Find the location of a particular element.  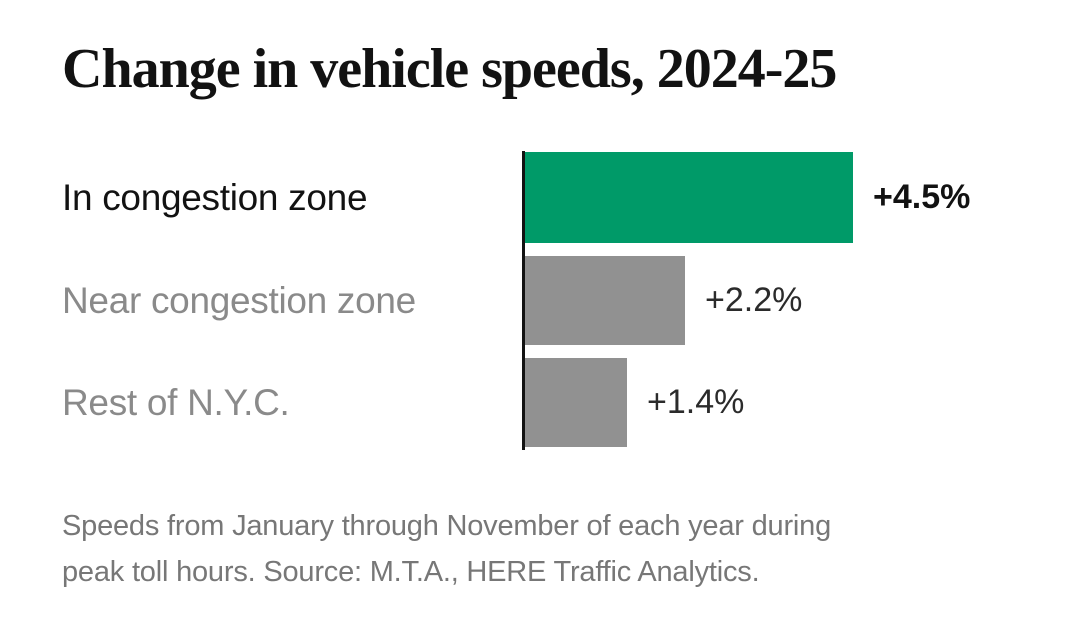

category-label: Near congestion zone is located at coordinates (239, 300).